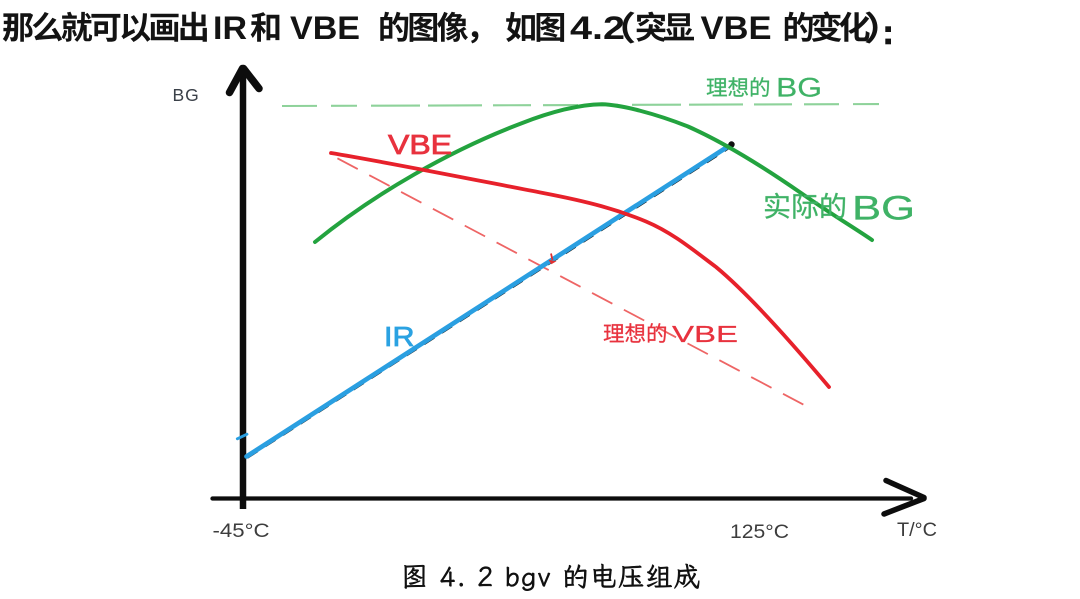  I want to click on svg-text: T/°C, so click(917, 530).